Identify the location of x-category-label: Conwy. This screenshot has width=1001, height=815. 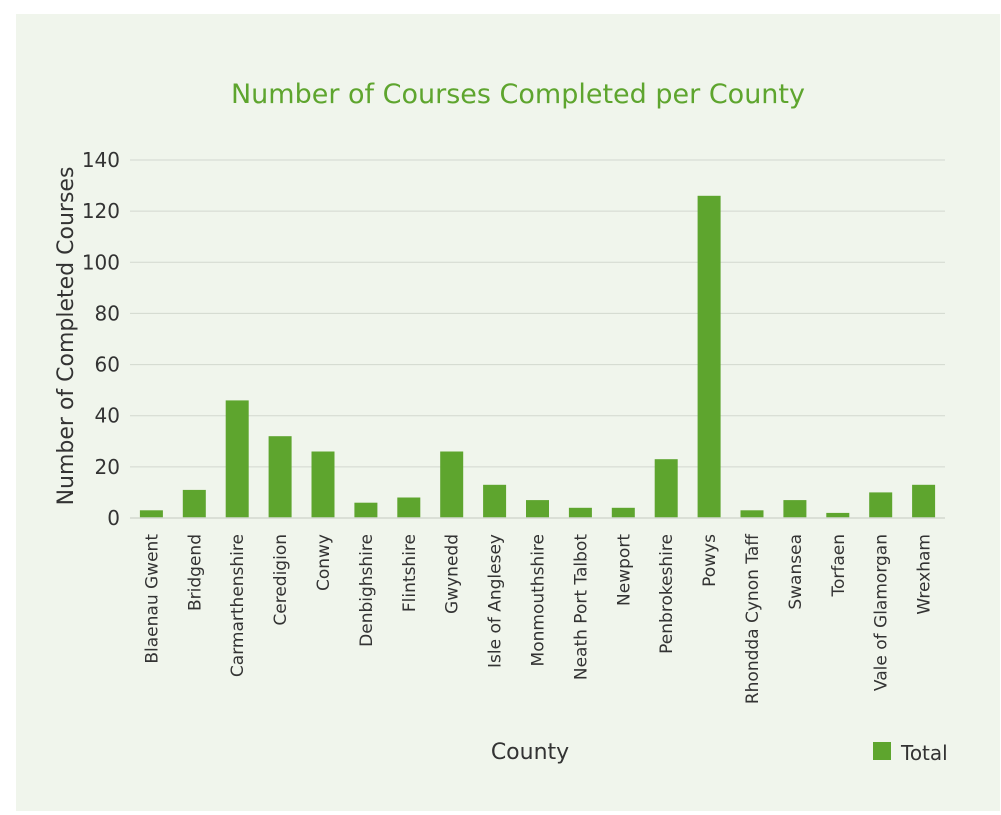
(324, 562).